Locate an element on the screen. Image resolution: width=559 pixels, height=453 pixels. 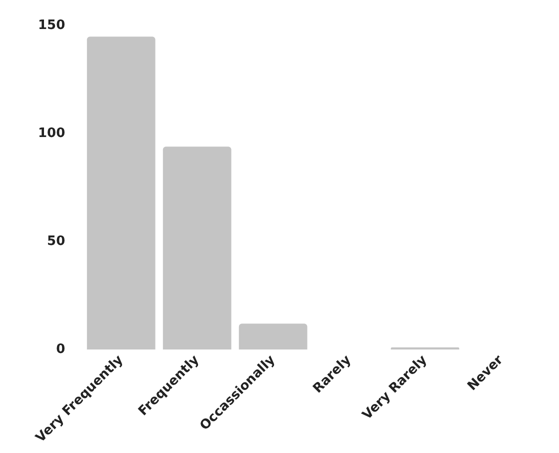
y-tick-label: 50 is located at coordinates (56, 241).